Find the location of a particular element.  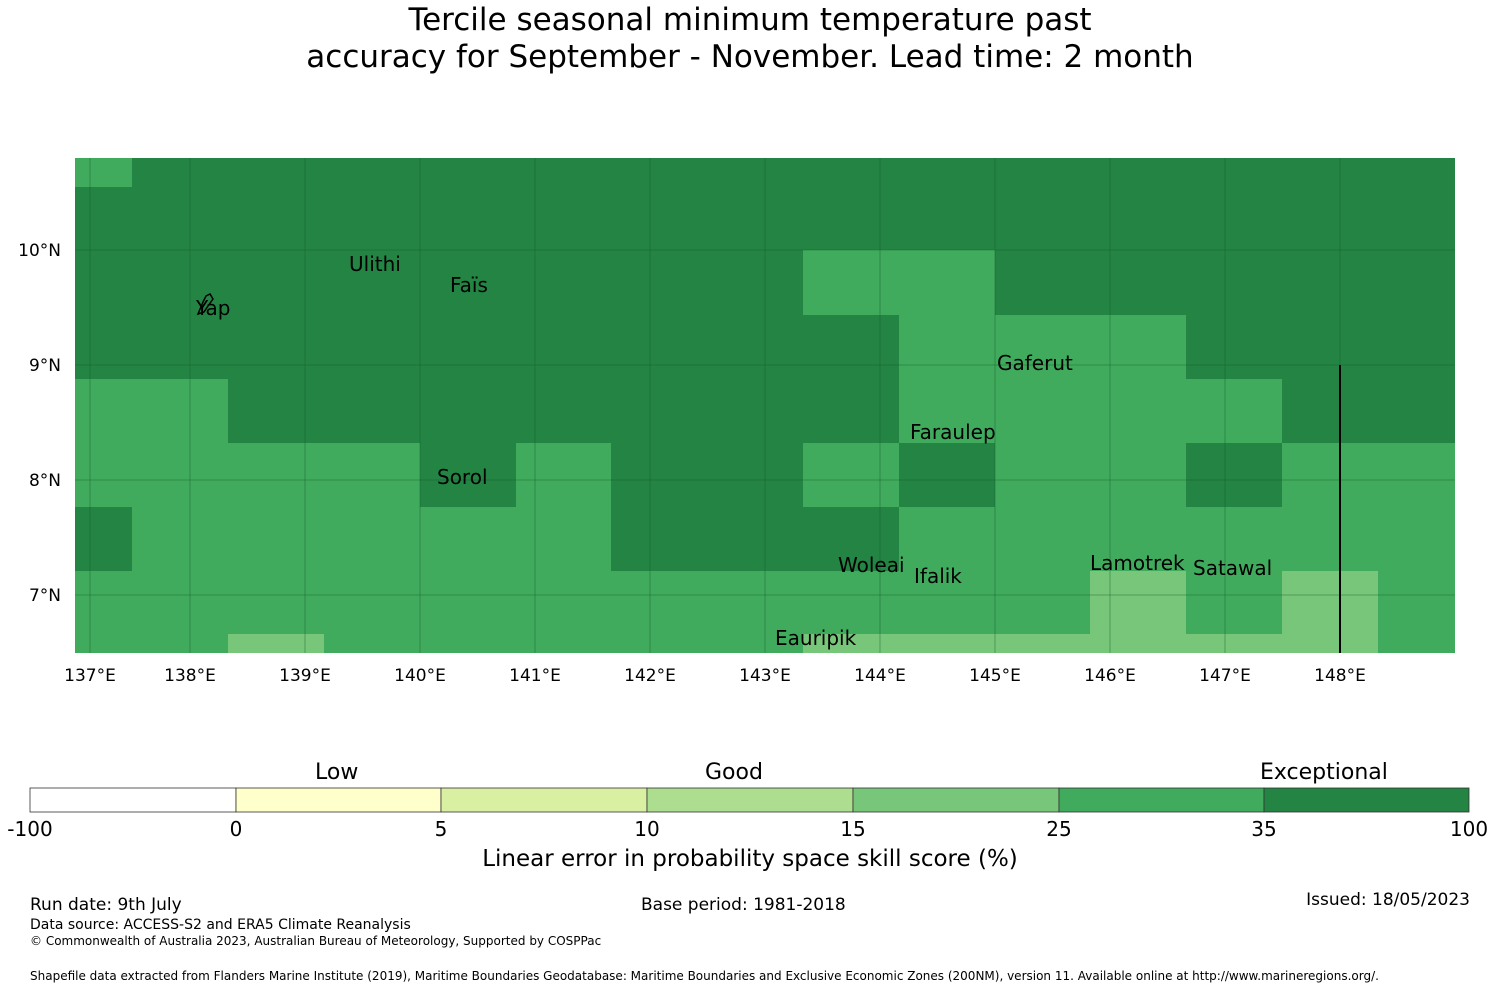

island-label: Eauripik is located at coordinates (816, 638).